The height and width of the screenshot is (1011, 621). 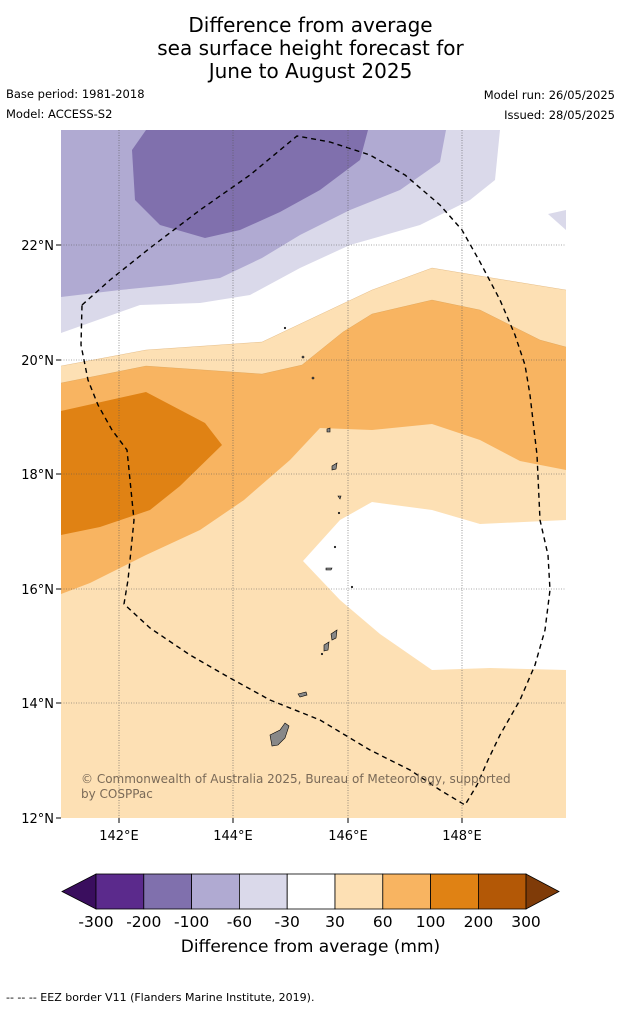 What do you see at coordinates (434, 586) in the screenshot?
I see `contour-neutral-pocket` at bounding box center [434, 586].